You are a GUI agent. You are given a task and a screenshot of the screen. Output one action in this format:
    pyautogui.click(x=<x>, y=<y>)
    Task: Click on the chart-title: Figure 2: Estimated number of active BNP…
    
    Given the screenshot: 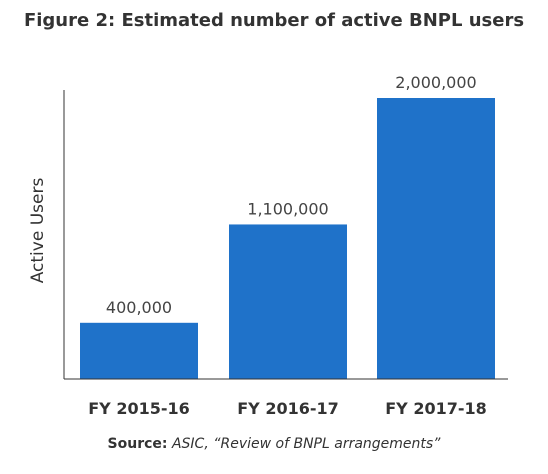 What is the action you would take?
    pyautogui.click(x=274, y=20)
    